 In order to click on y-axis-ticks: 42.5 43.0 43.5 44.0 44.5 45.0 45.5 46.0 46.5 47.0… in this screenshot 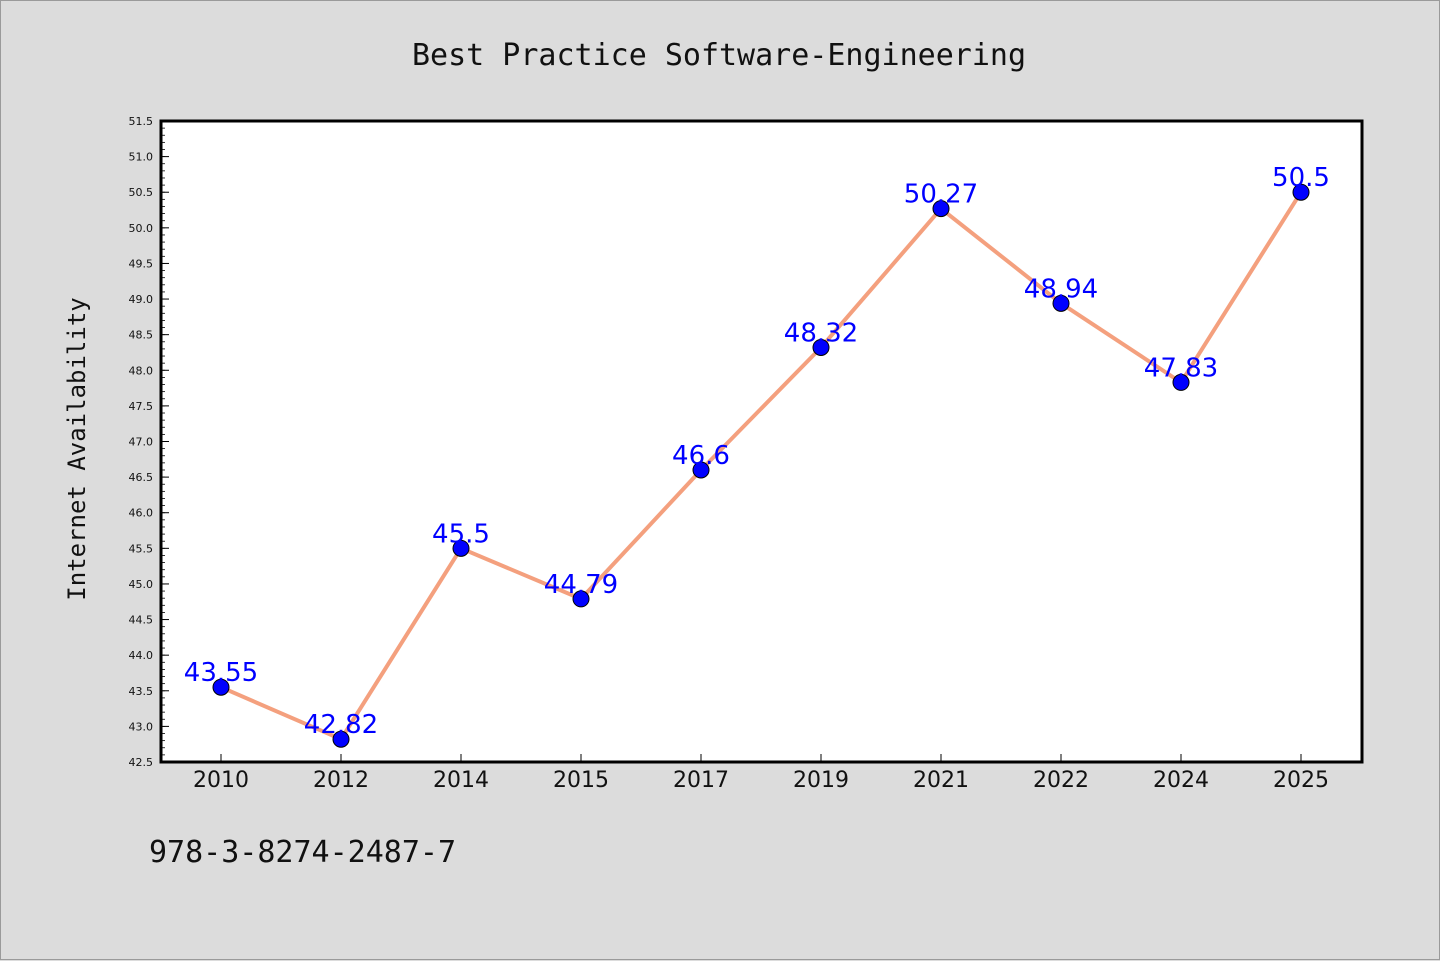, I will do `click(149, 442)`.